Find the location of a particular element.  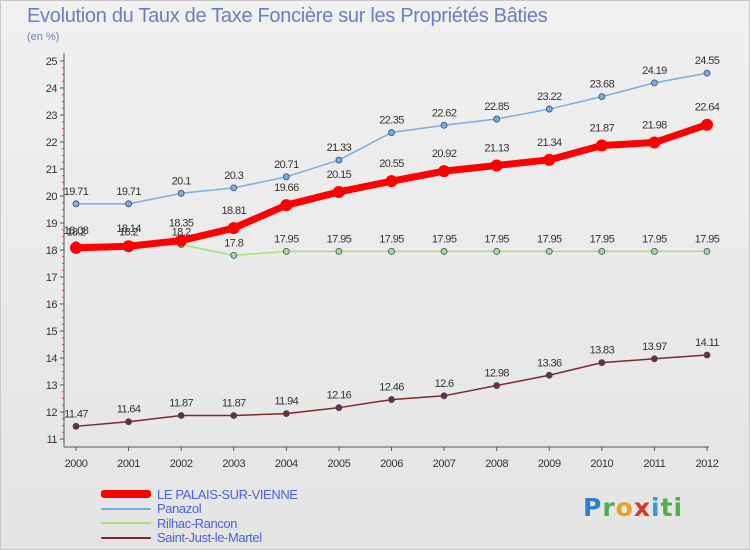

data-label: 20.1 is located at coordinates (181, 181).